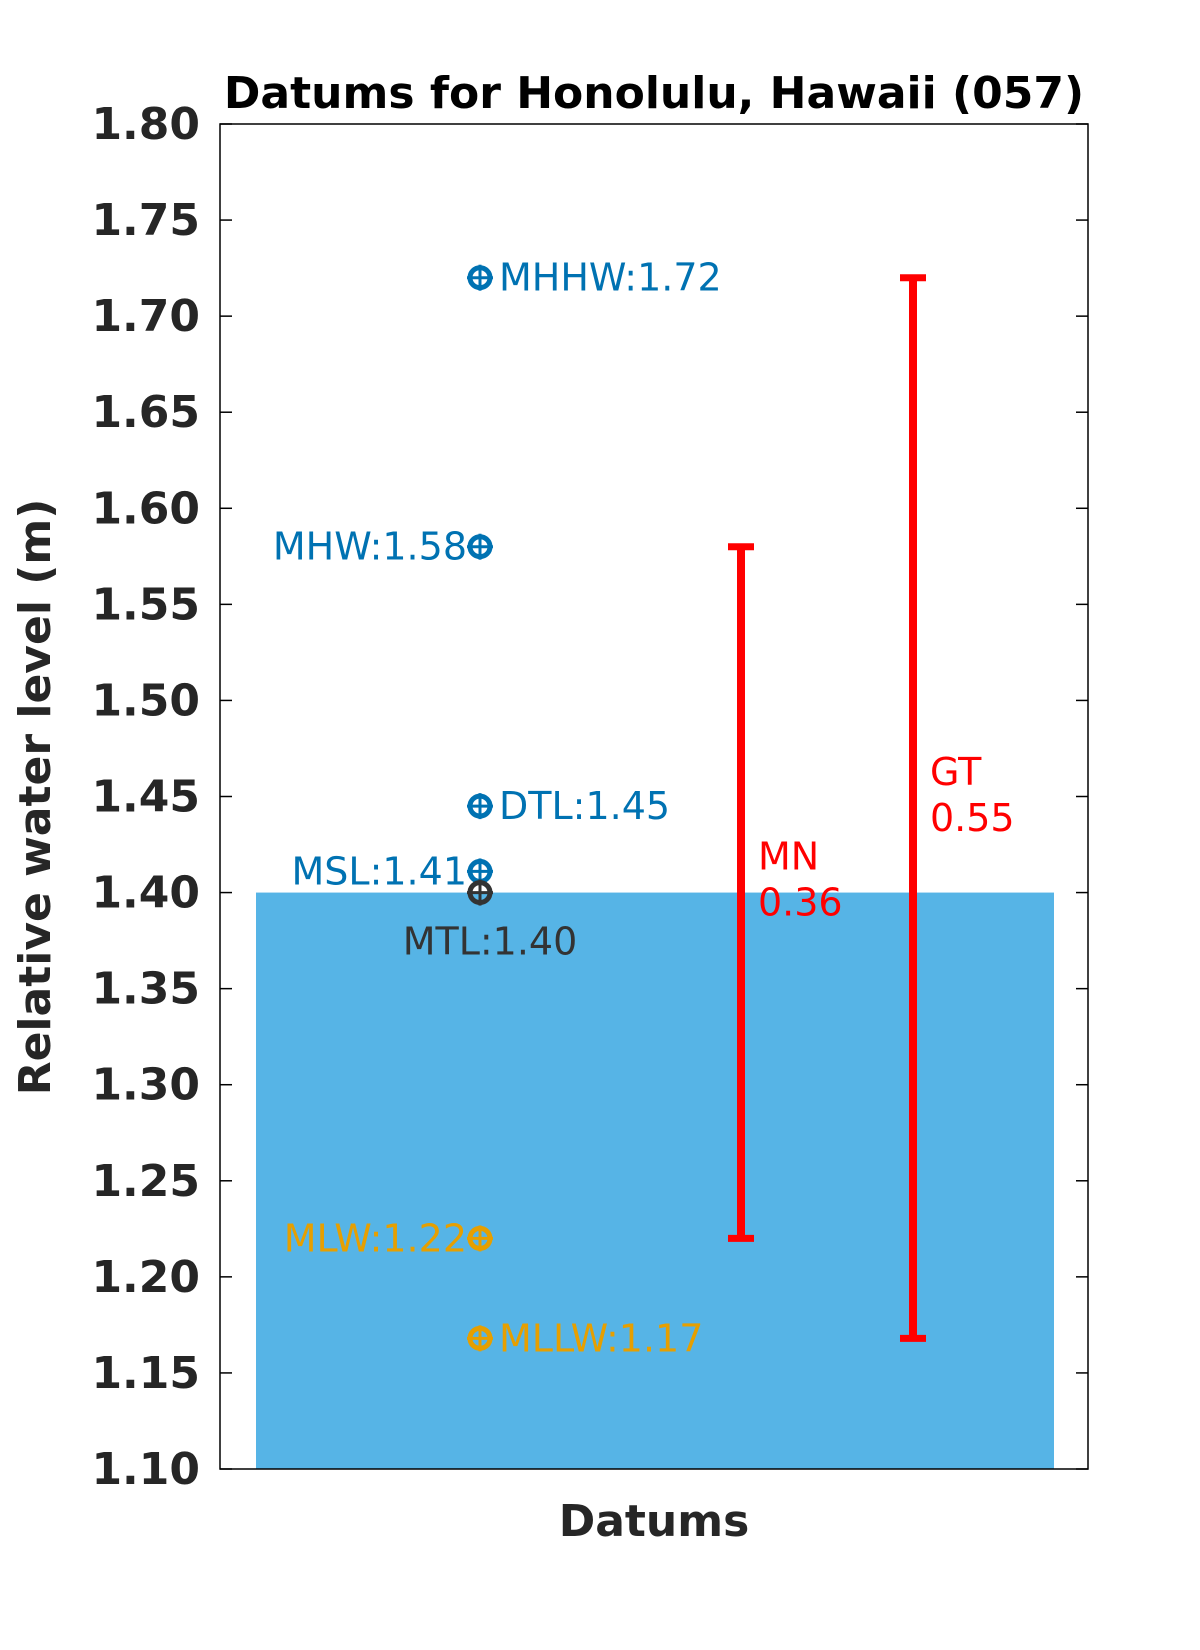  Describe the element at coordinates (654, 93) in the screenshot. I see `chart-title: Datums for Honolulu, Hawaii (057)` at that location.